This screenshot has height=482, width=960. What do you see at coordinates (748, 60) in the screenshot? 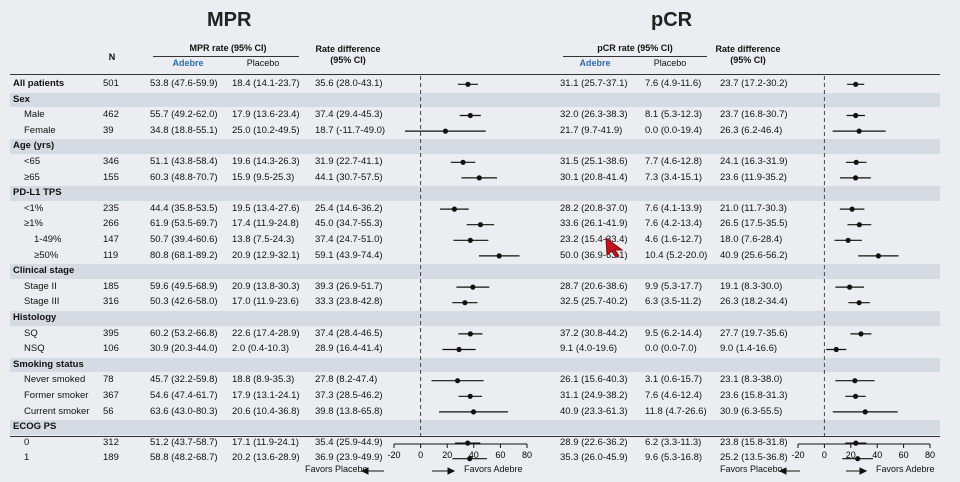
I see `pcr-diff-header-line2: (95% CI)` at bounding box center [748, 60].